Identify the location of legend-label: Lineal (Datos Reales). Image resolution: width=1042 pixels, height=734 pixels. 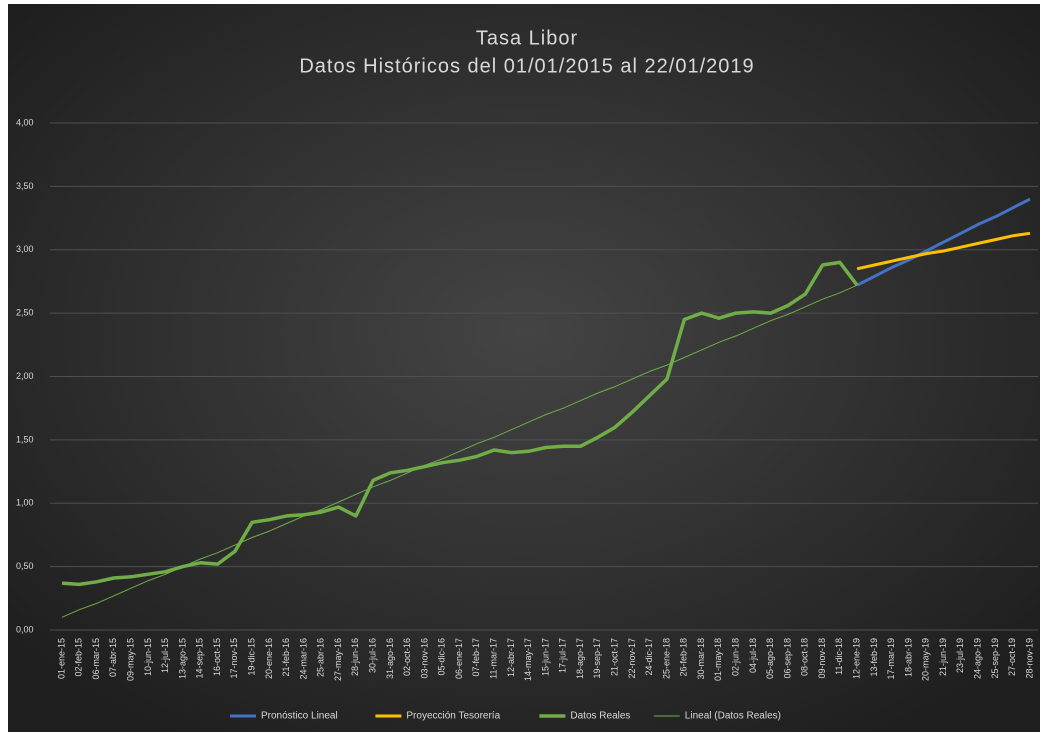
(733, 716).